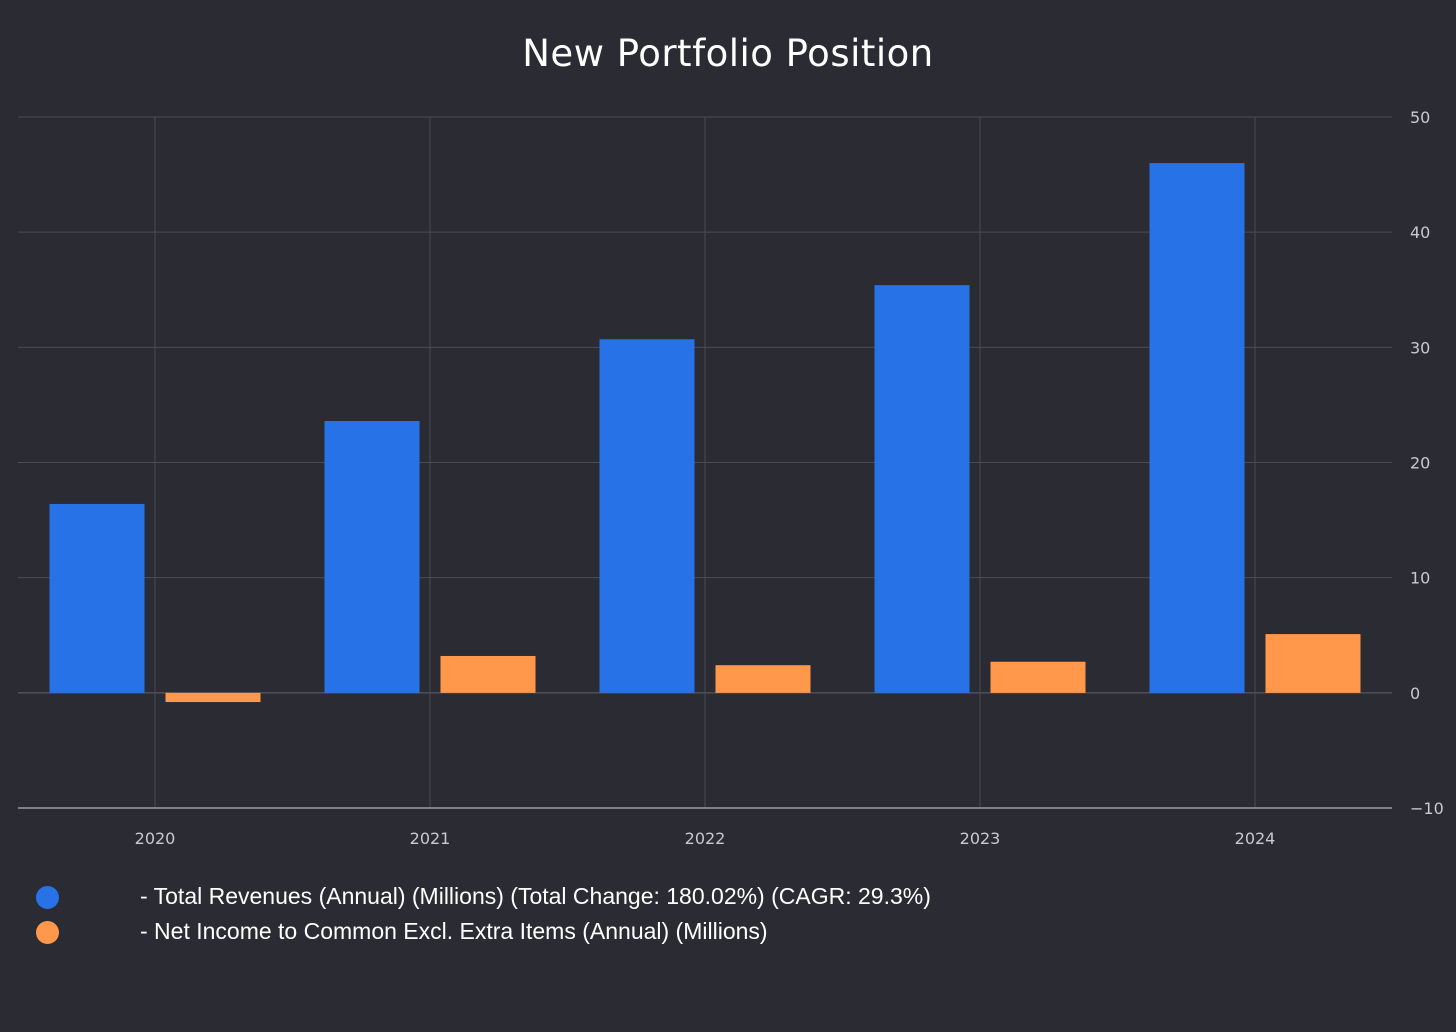 This screenshot has height=1032, width=1456. Describe the element at coordinates (1415, 693) in the screenshot. I see `y-tick-label-0: 0` at that location.